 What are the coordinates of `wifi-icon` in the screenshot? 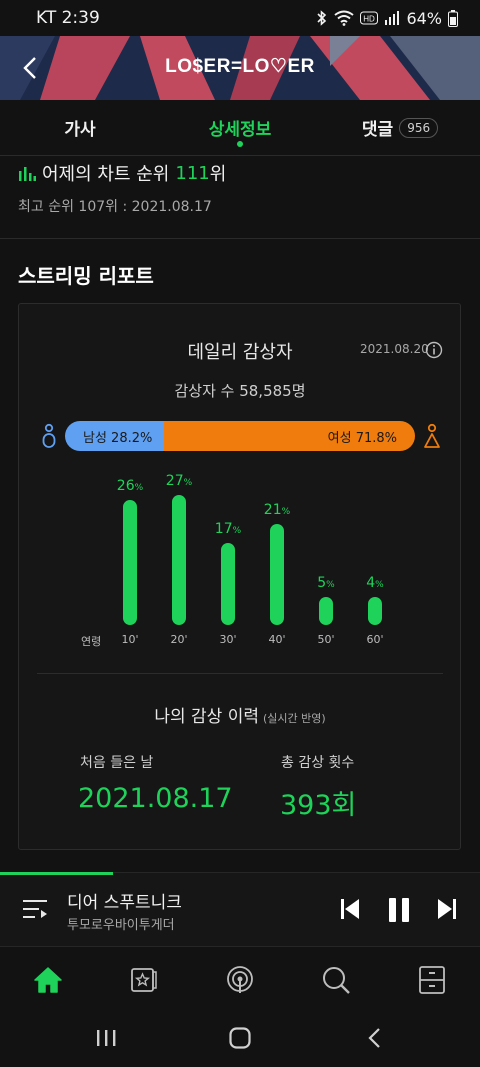 It's located at (344, 18).